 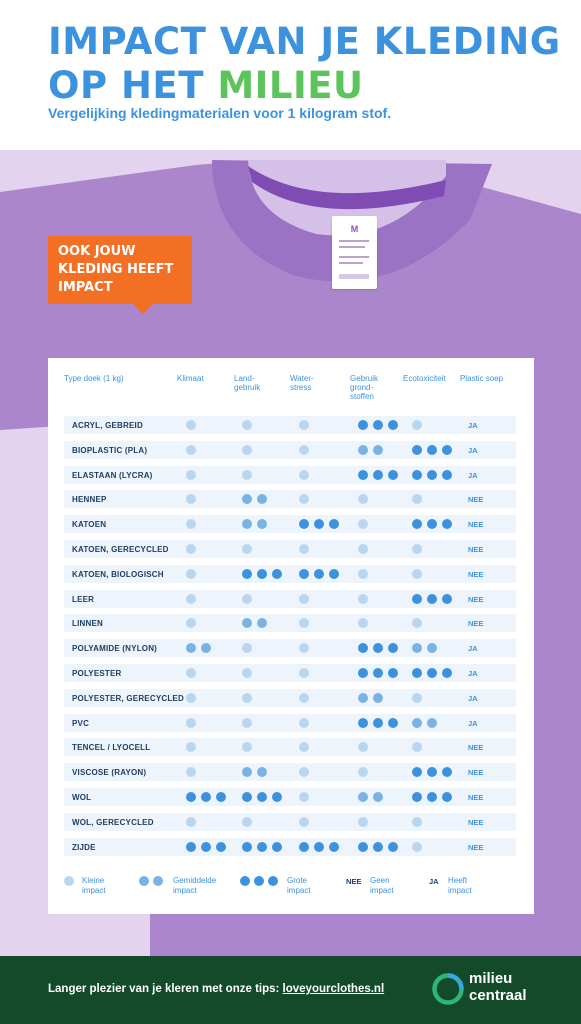 What do you see at coordinates (299, 886) in the screenshot?
I see `legend-large-text: Grote impact` at bounding box center [299, 886].